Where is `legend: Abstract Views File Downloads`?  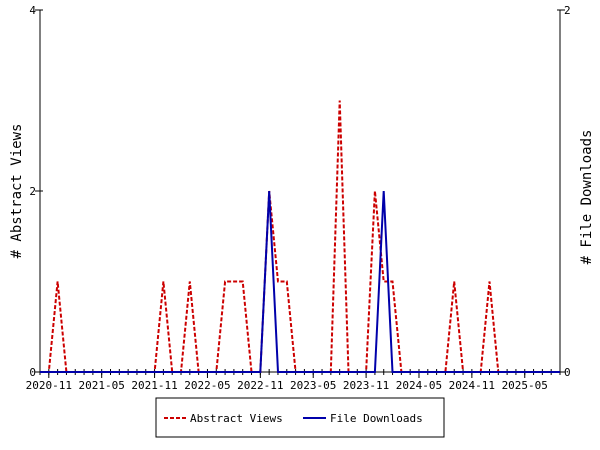
legend: Abstract Views File Downloads is located at coordinates (300, 417).